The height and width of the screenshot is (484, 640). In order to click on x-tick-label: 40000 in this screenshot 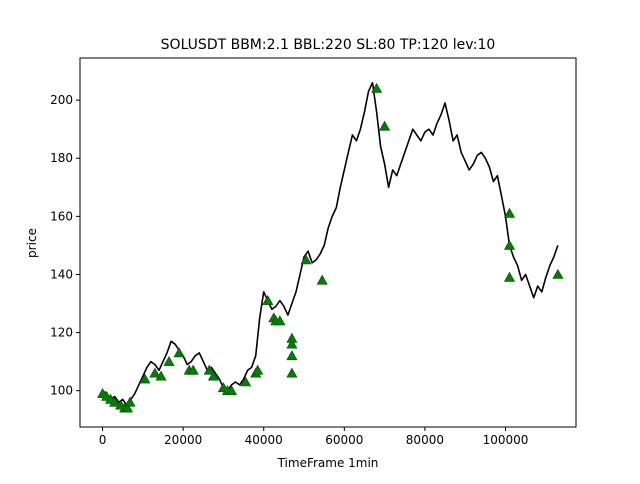, I will do `click(264, 440)`.